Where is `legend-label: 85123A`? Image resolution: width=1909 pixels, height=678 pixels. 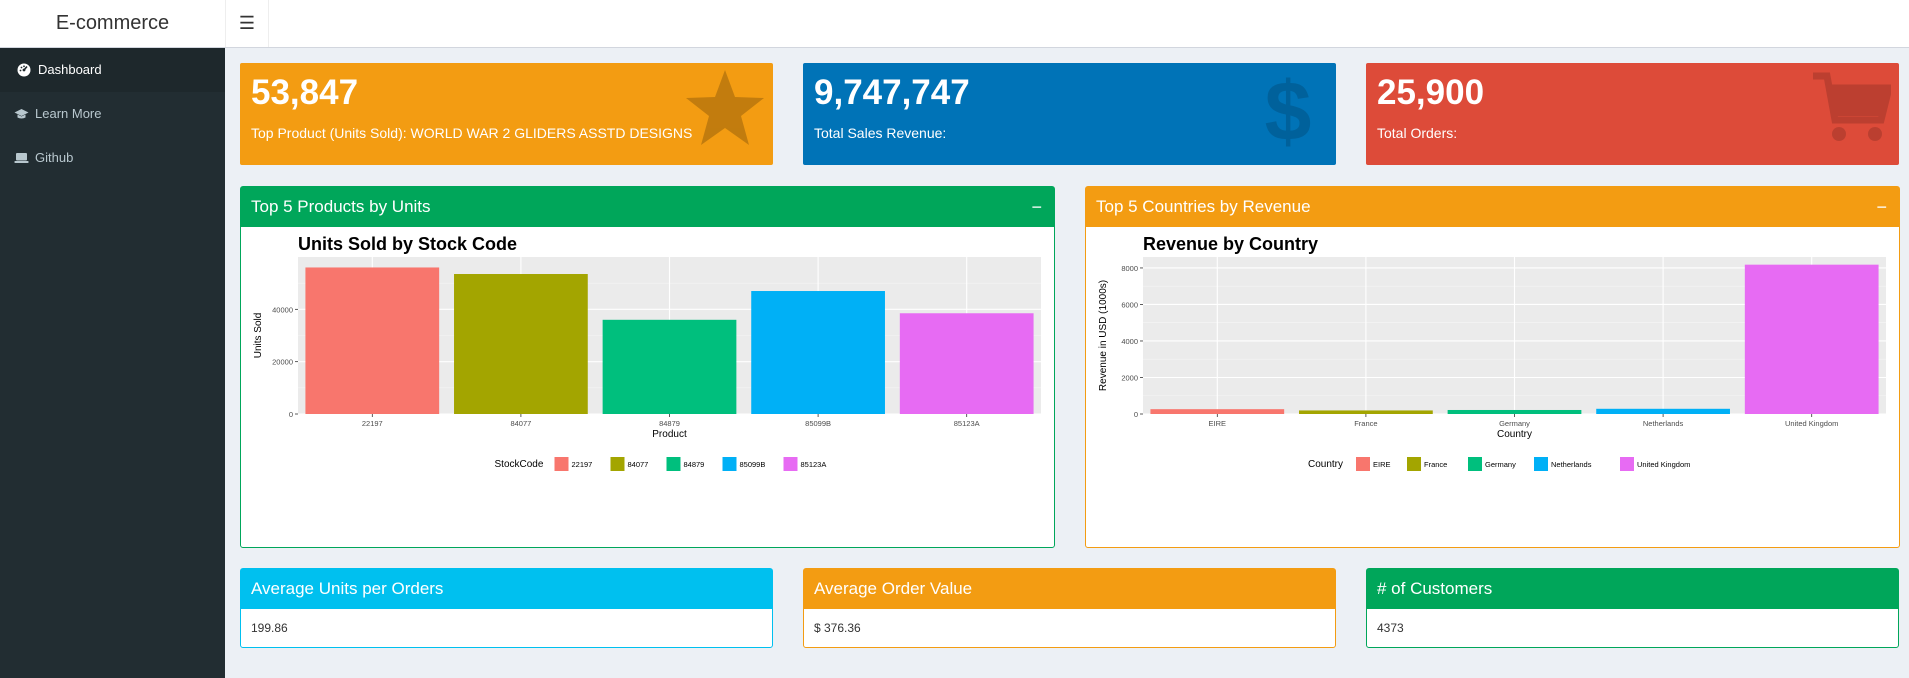 legend-label: 85123A is located at coordinates (814, 464).